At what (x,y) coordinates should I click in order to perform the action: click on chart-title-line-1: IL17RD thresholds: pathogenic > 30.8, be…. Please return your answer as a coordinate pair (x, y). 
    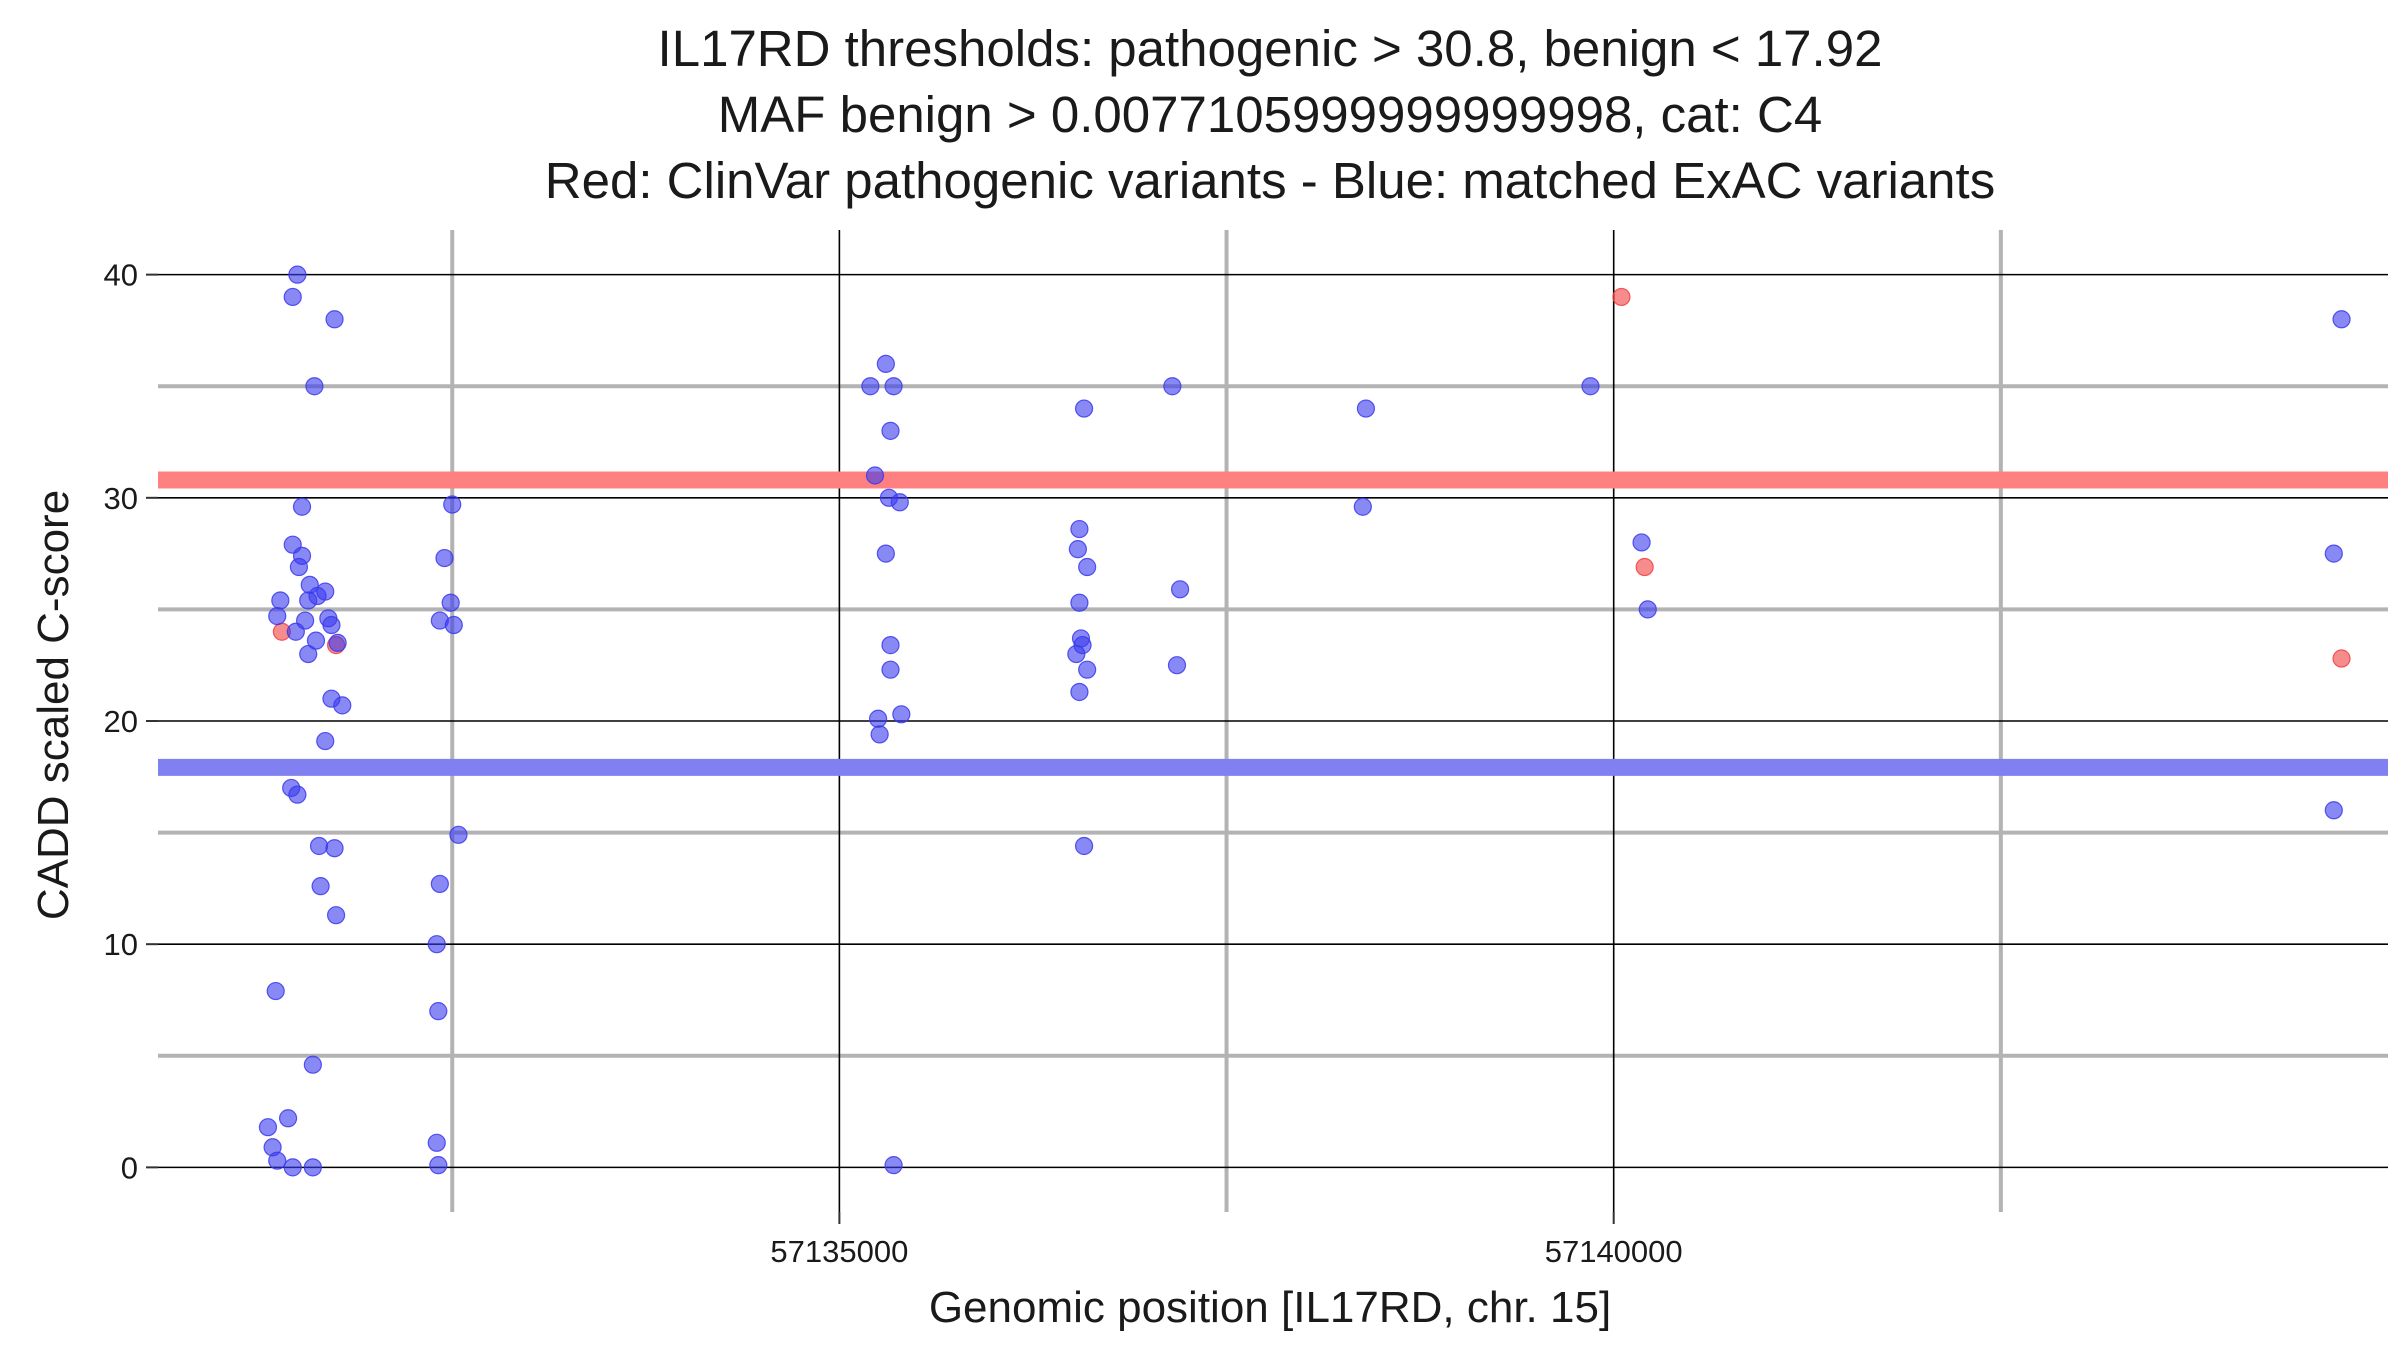
    Looking at the image, I should click on (1270, 48).